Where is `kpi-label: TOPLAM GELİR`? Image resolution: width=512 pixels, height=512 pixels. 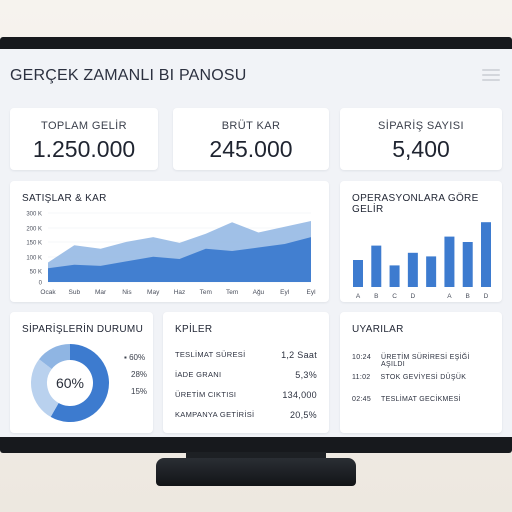 kpi-label: TOPLAM GELİR is located at coordinates (84, 126).